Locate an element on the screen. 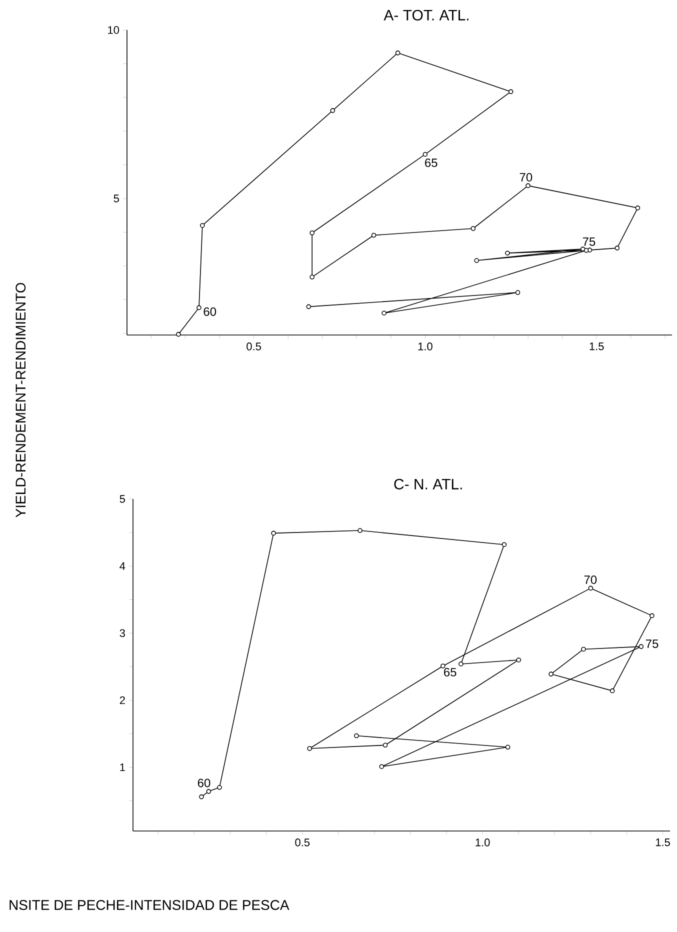 The image size is (677, 932). y-tick-label: 4 is located at coordinates (123, 566).